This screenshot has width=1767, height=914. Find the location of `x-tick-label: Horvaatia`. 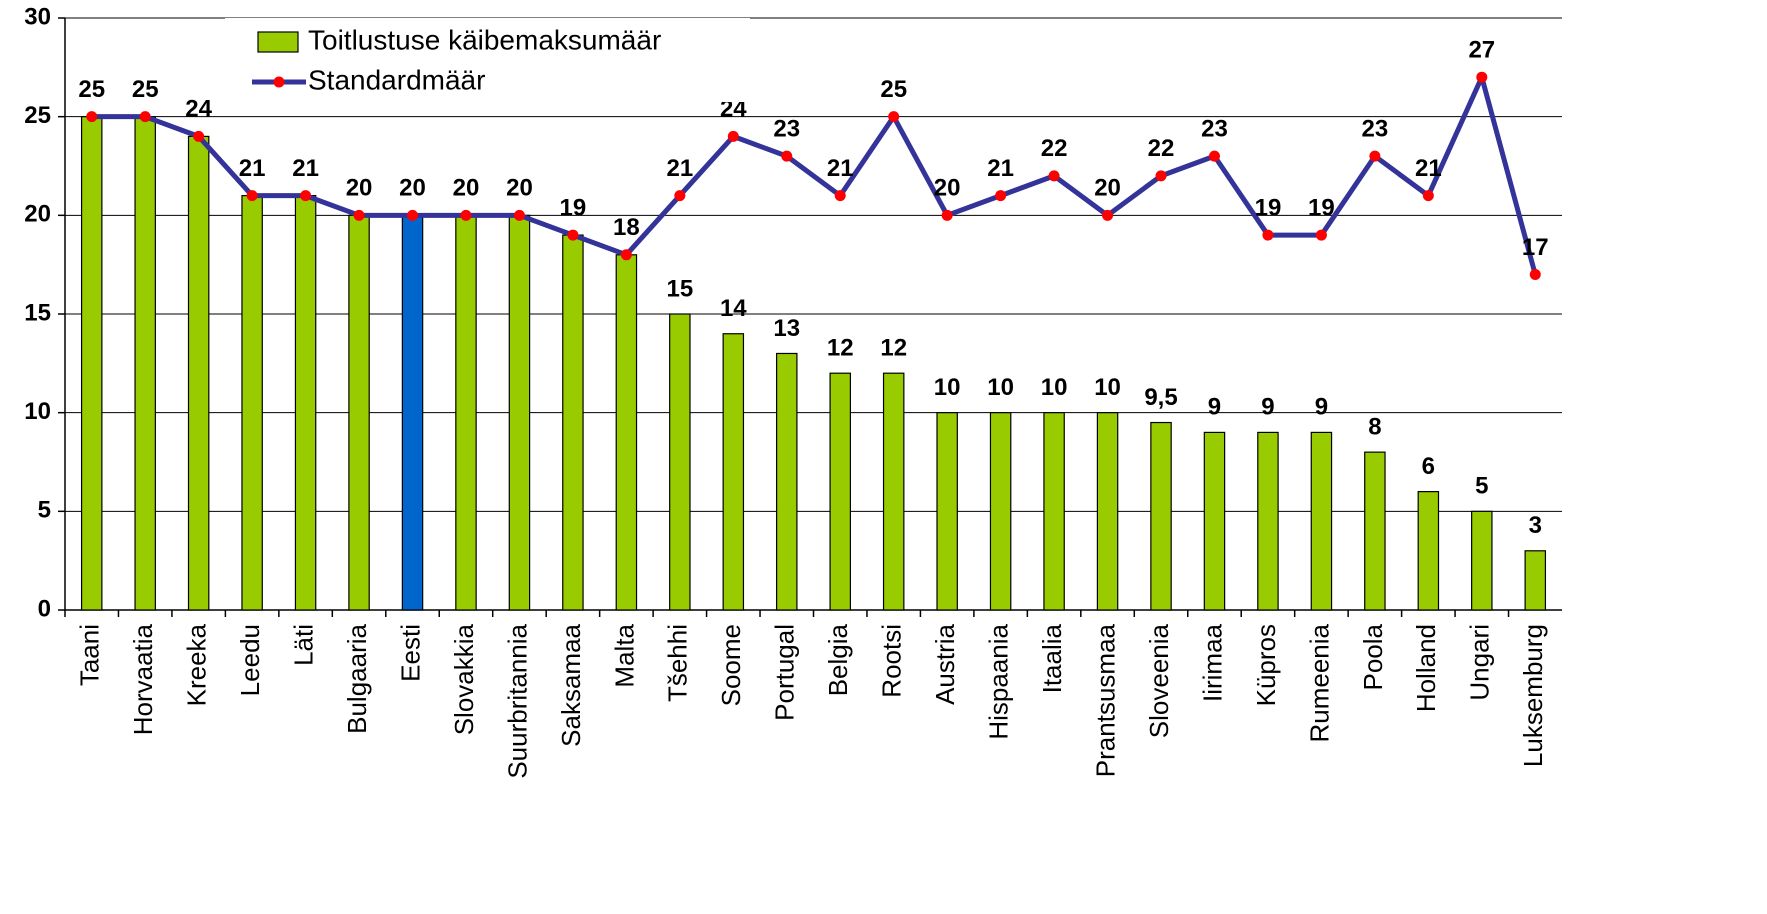

x-tick-label: Horvaatia is located at coordinates (143, 679).